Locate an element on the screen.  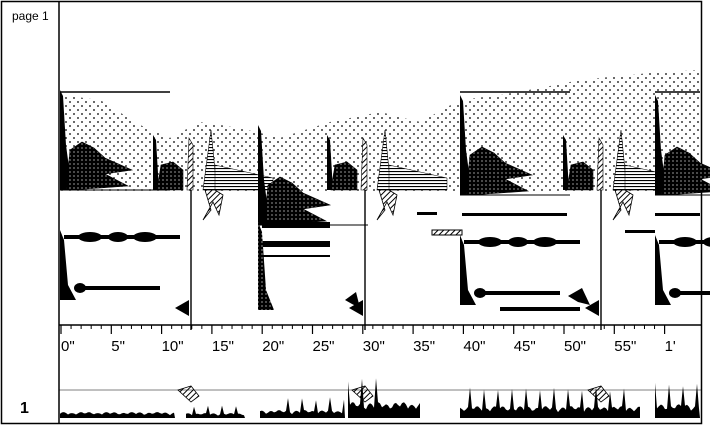
system-number: 1 is located at coordinates (24, 408).